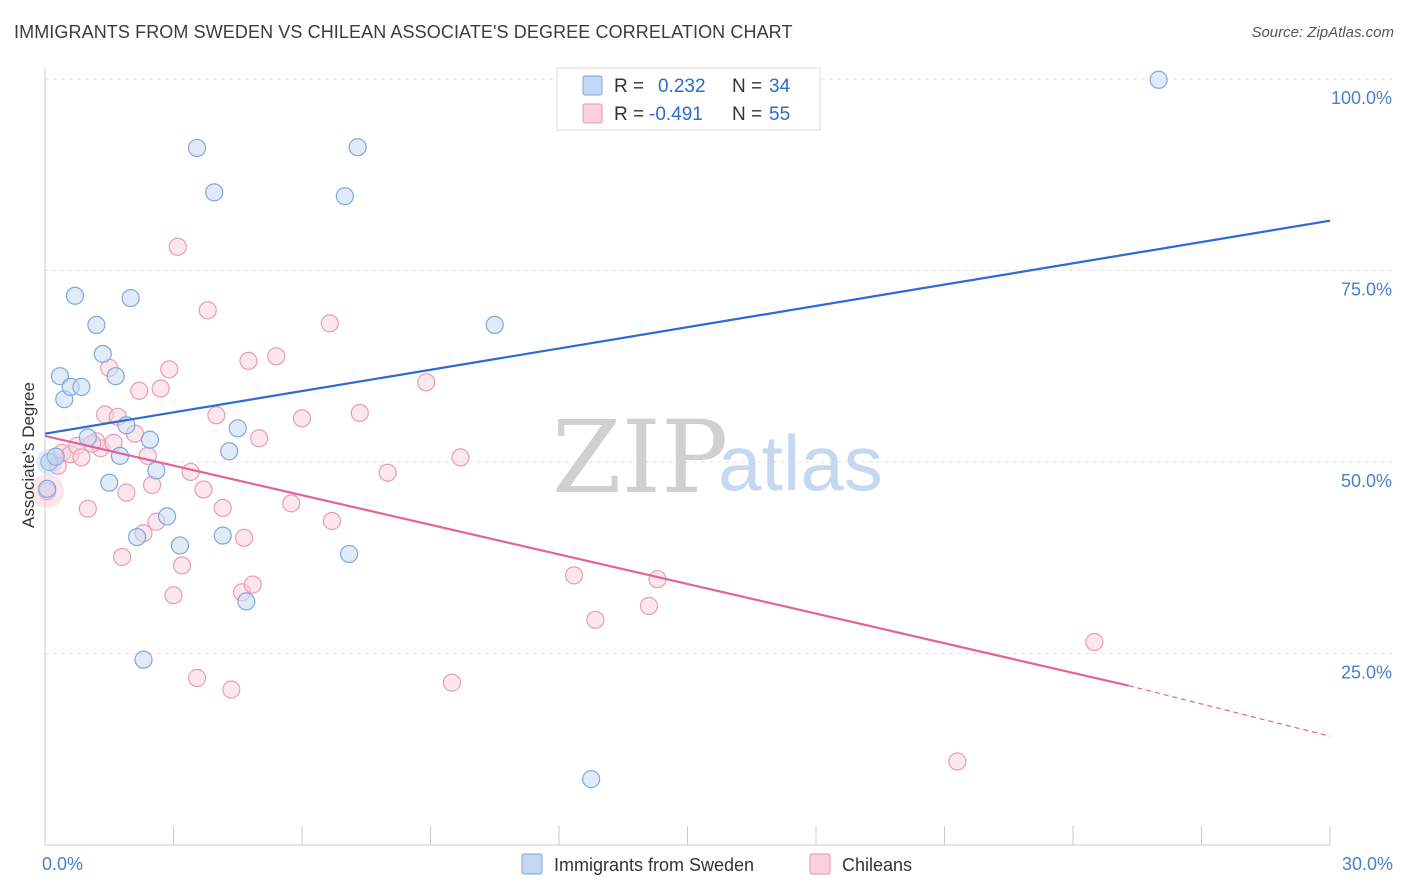 This screenshot has width=1406, height=892. I want to click on bottom-legend-swatch-sweden, so click(532, 864).